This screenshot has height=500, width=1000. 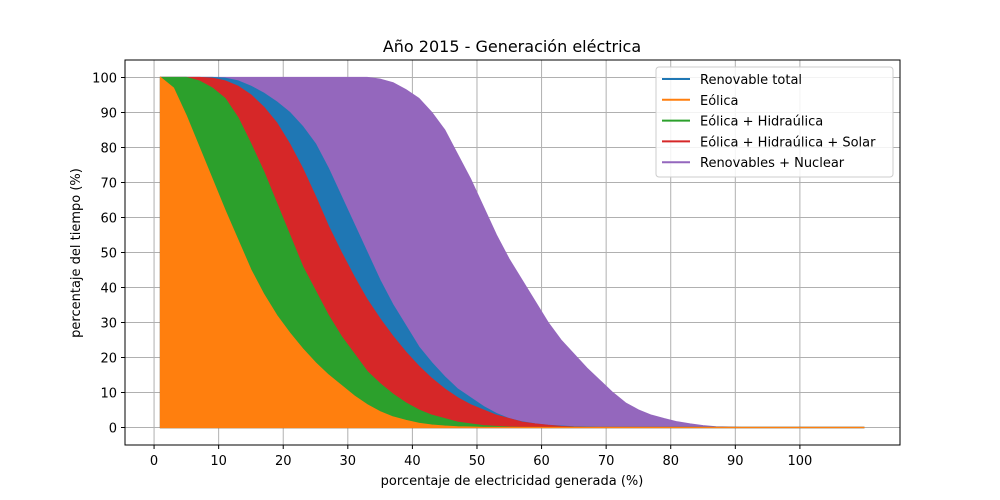 I want to click on y-tick-label-0: 0, so click(x=113, y=429).